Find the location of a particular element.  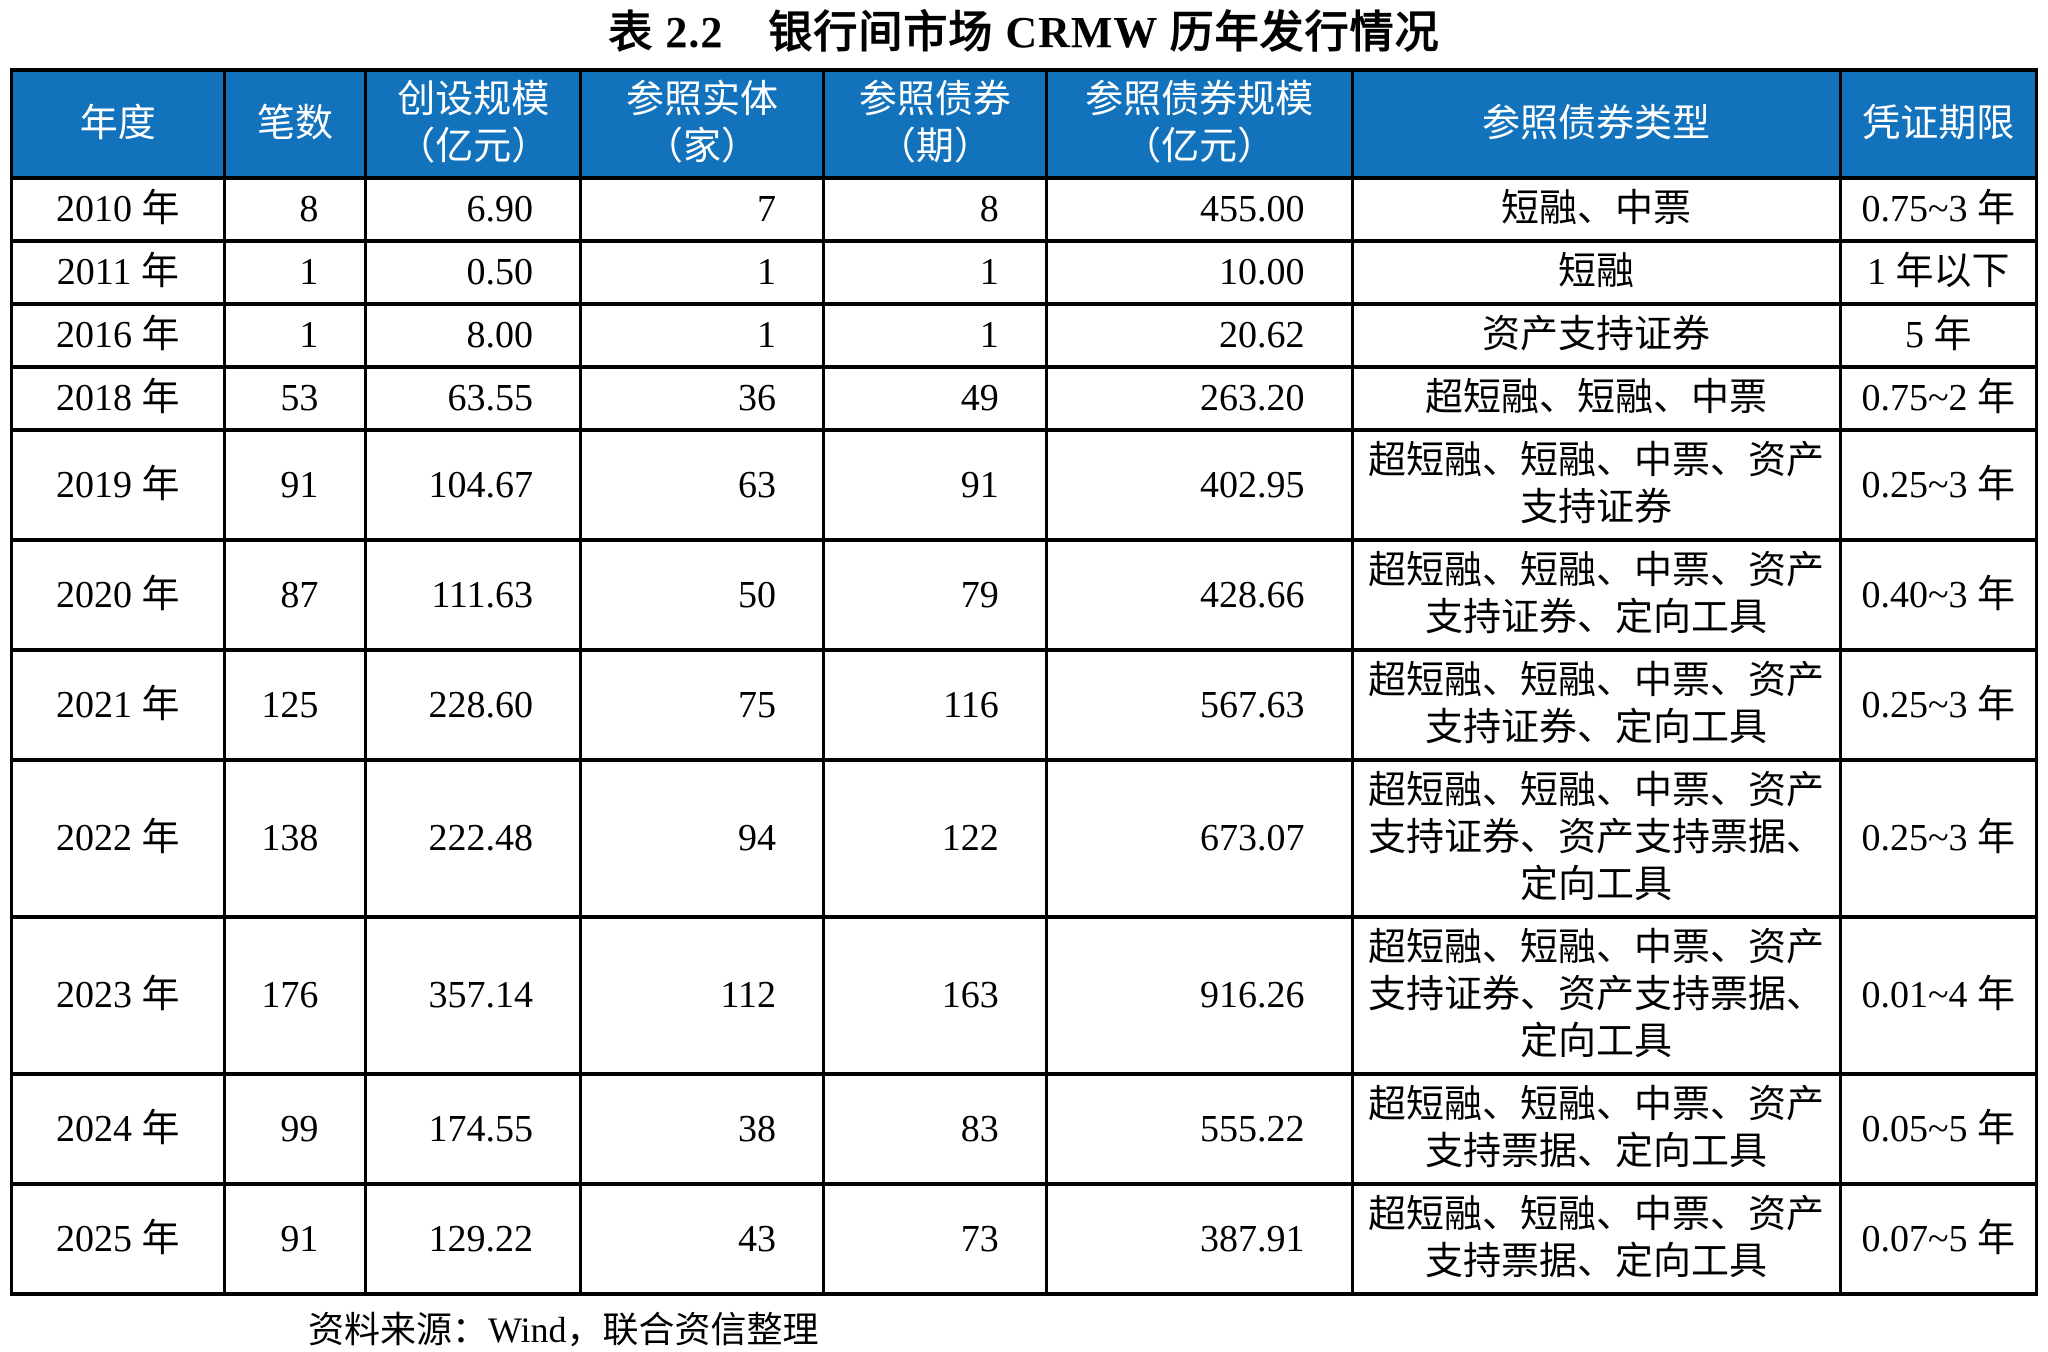

cell-reference-entities: 75 is located at coordinates (702, 705).